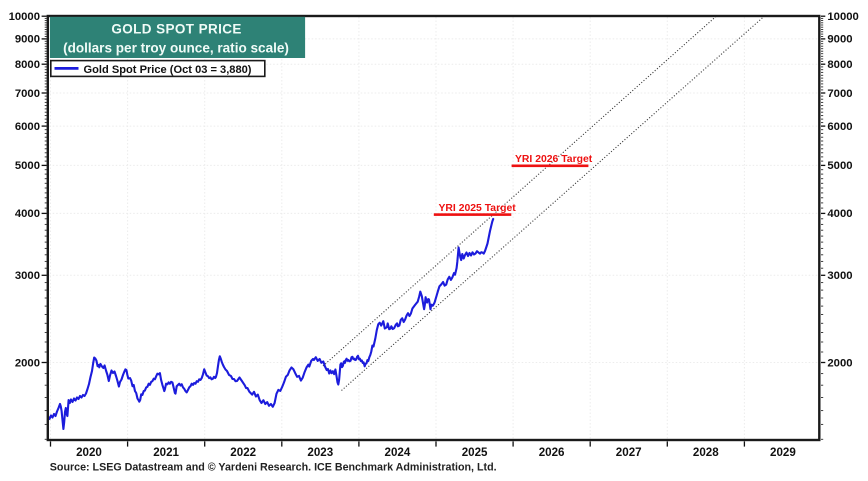 The height and width of the screenshot is (481, 868). I want to click on svg-text: YRI 2026 Target, so click(554, 159).